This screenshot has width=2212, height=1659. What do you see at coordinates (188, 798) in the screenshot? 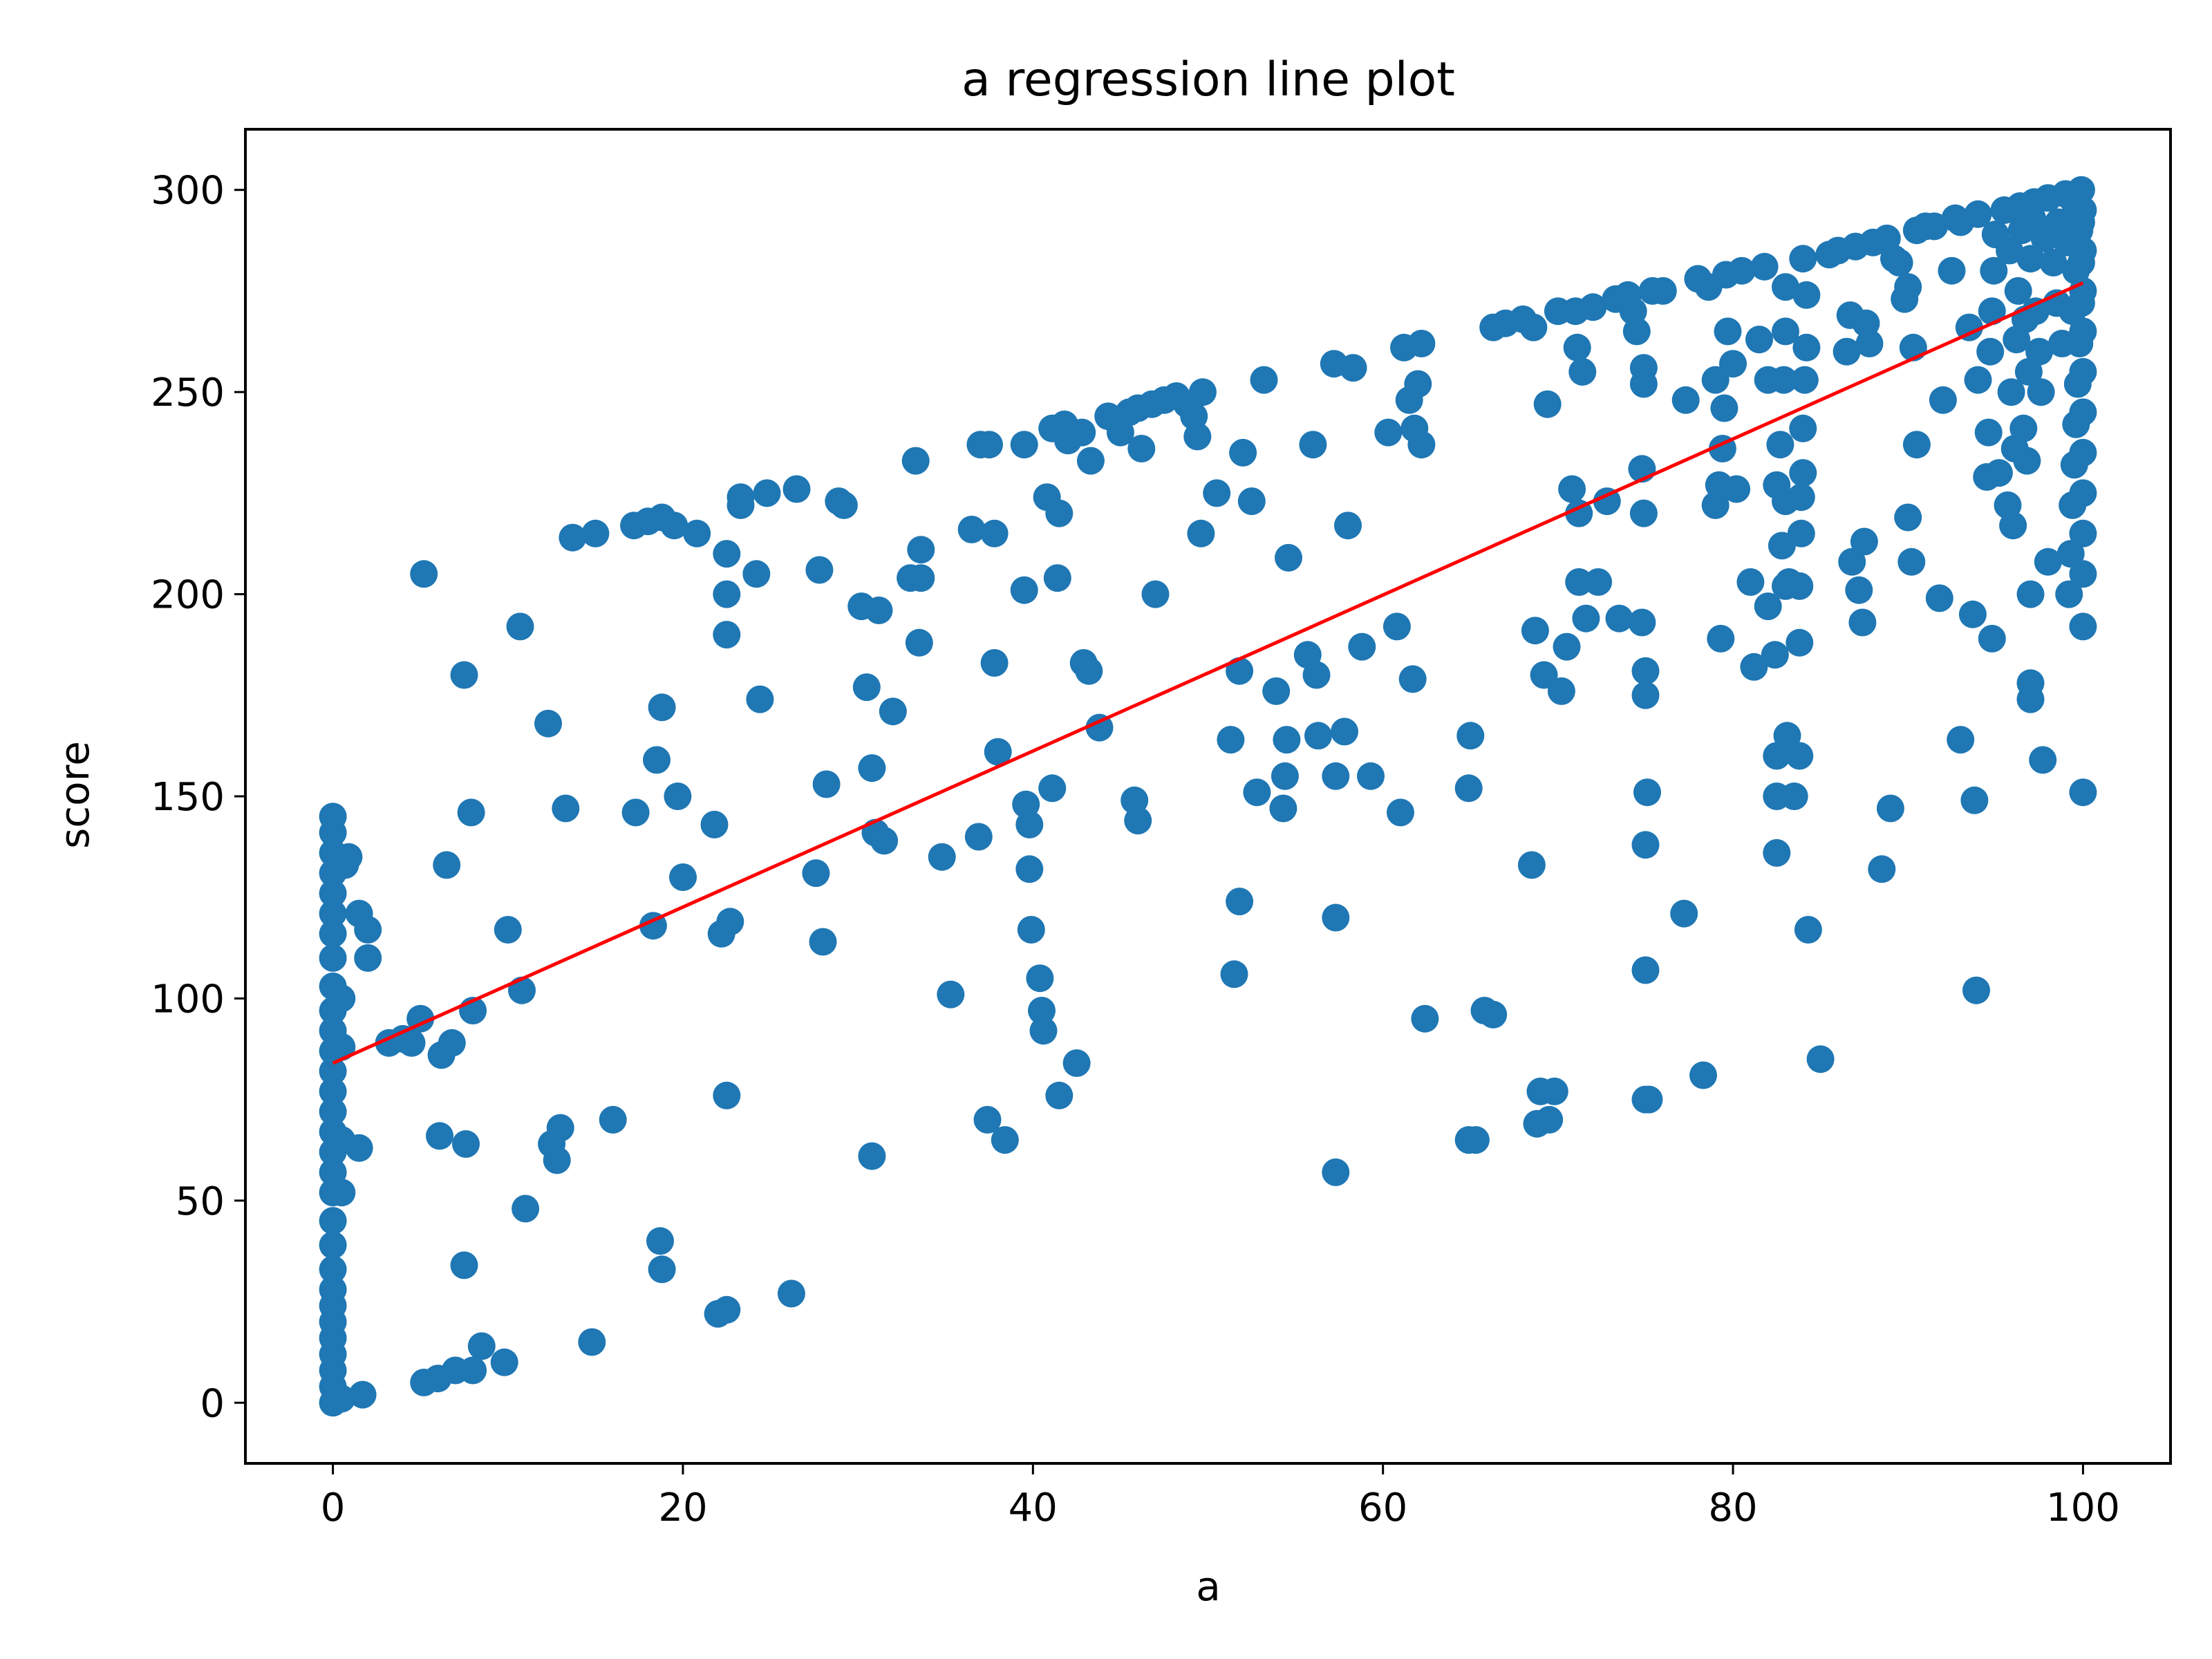
I see `y-tick-label: 150` at bounding box center [188, 798].